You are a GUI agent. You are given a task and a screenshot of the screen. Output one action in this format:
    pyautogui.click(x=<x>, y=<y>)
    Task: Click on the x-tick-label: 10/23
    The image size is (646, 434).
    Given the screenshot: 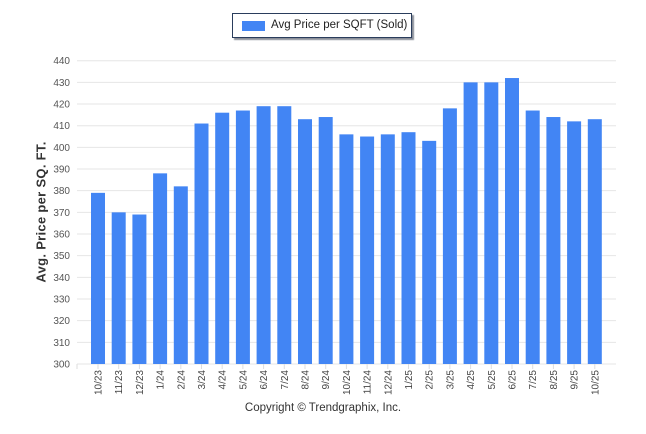 What is the action you would take?
    pyautogui.click(x=99, y=382)
    